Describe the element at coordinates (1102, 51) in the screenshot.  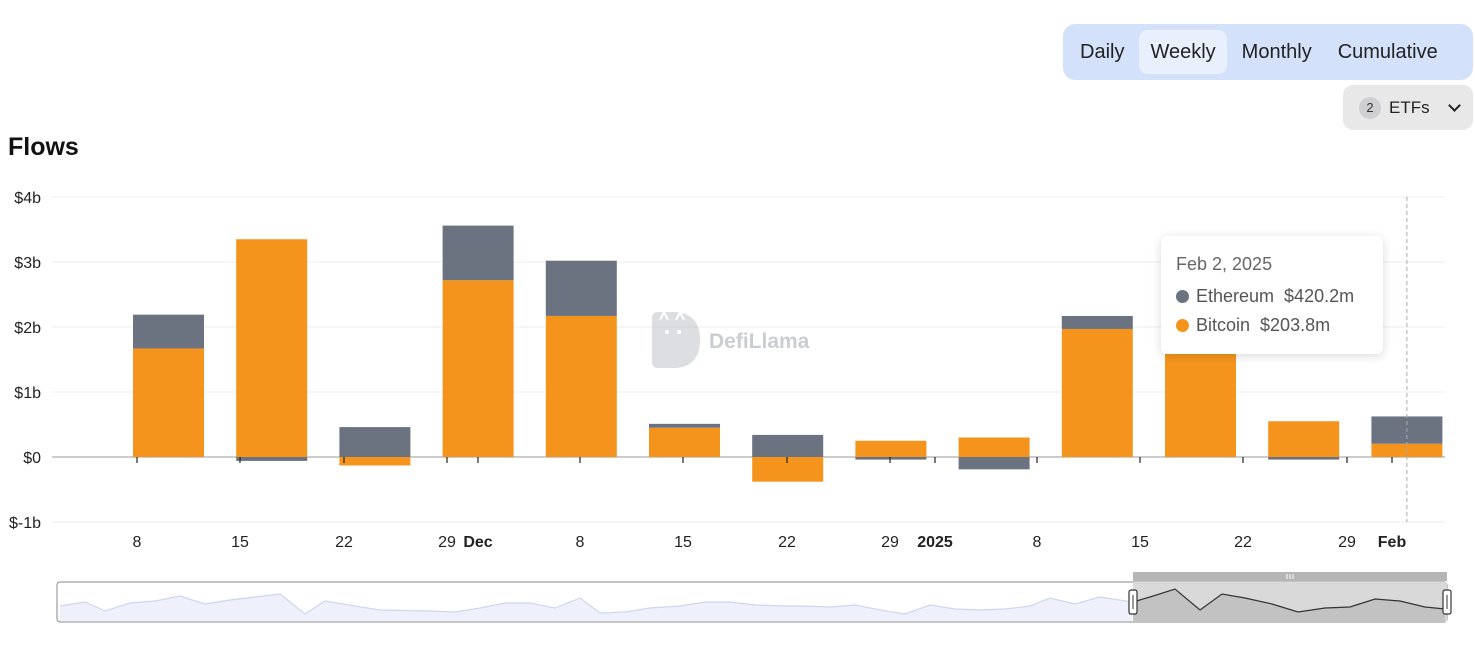
I see `tab-daily: Daily` at that location.